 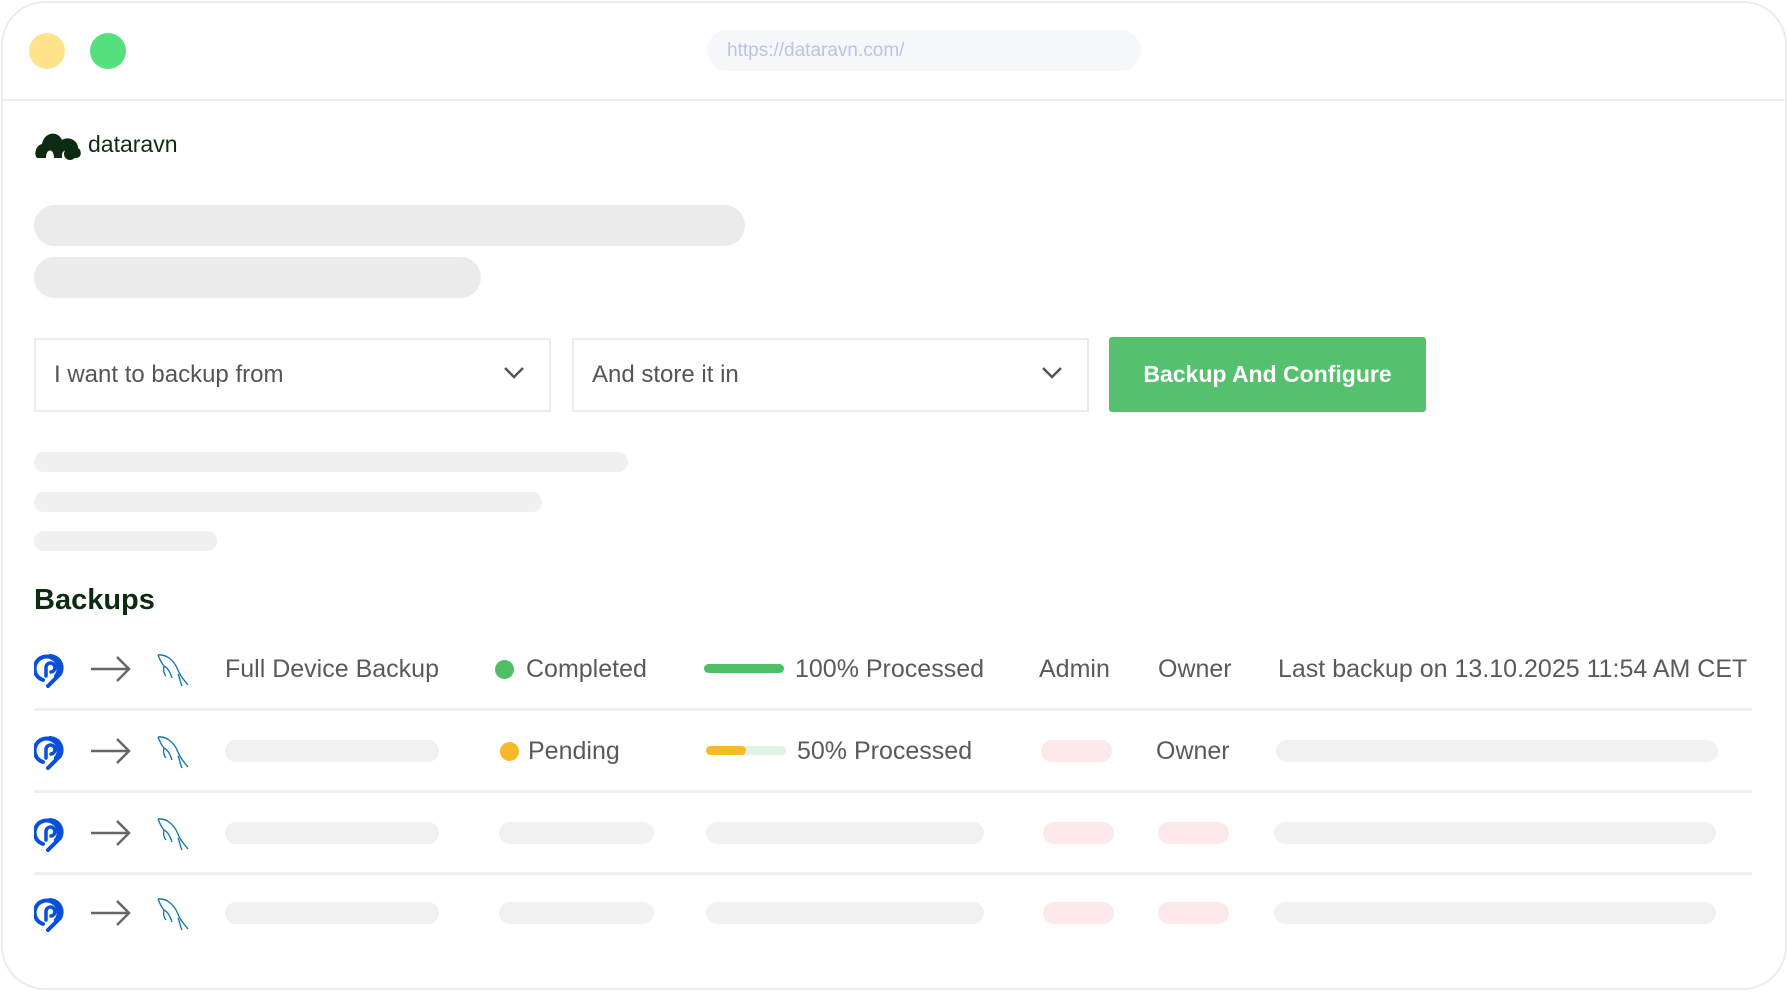 What do you see at coordinates (574, 751) in the screenshot?
I see `status-text: Pending` at bounding box center [574, 751].